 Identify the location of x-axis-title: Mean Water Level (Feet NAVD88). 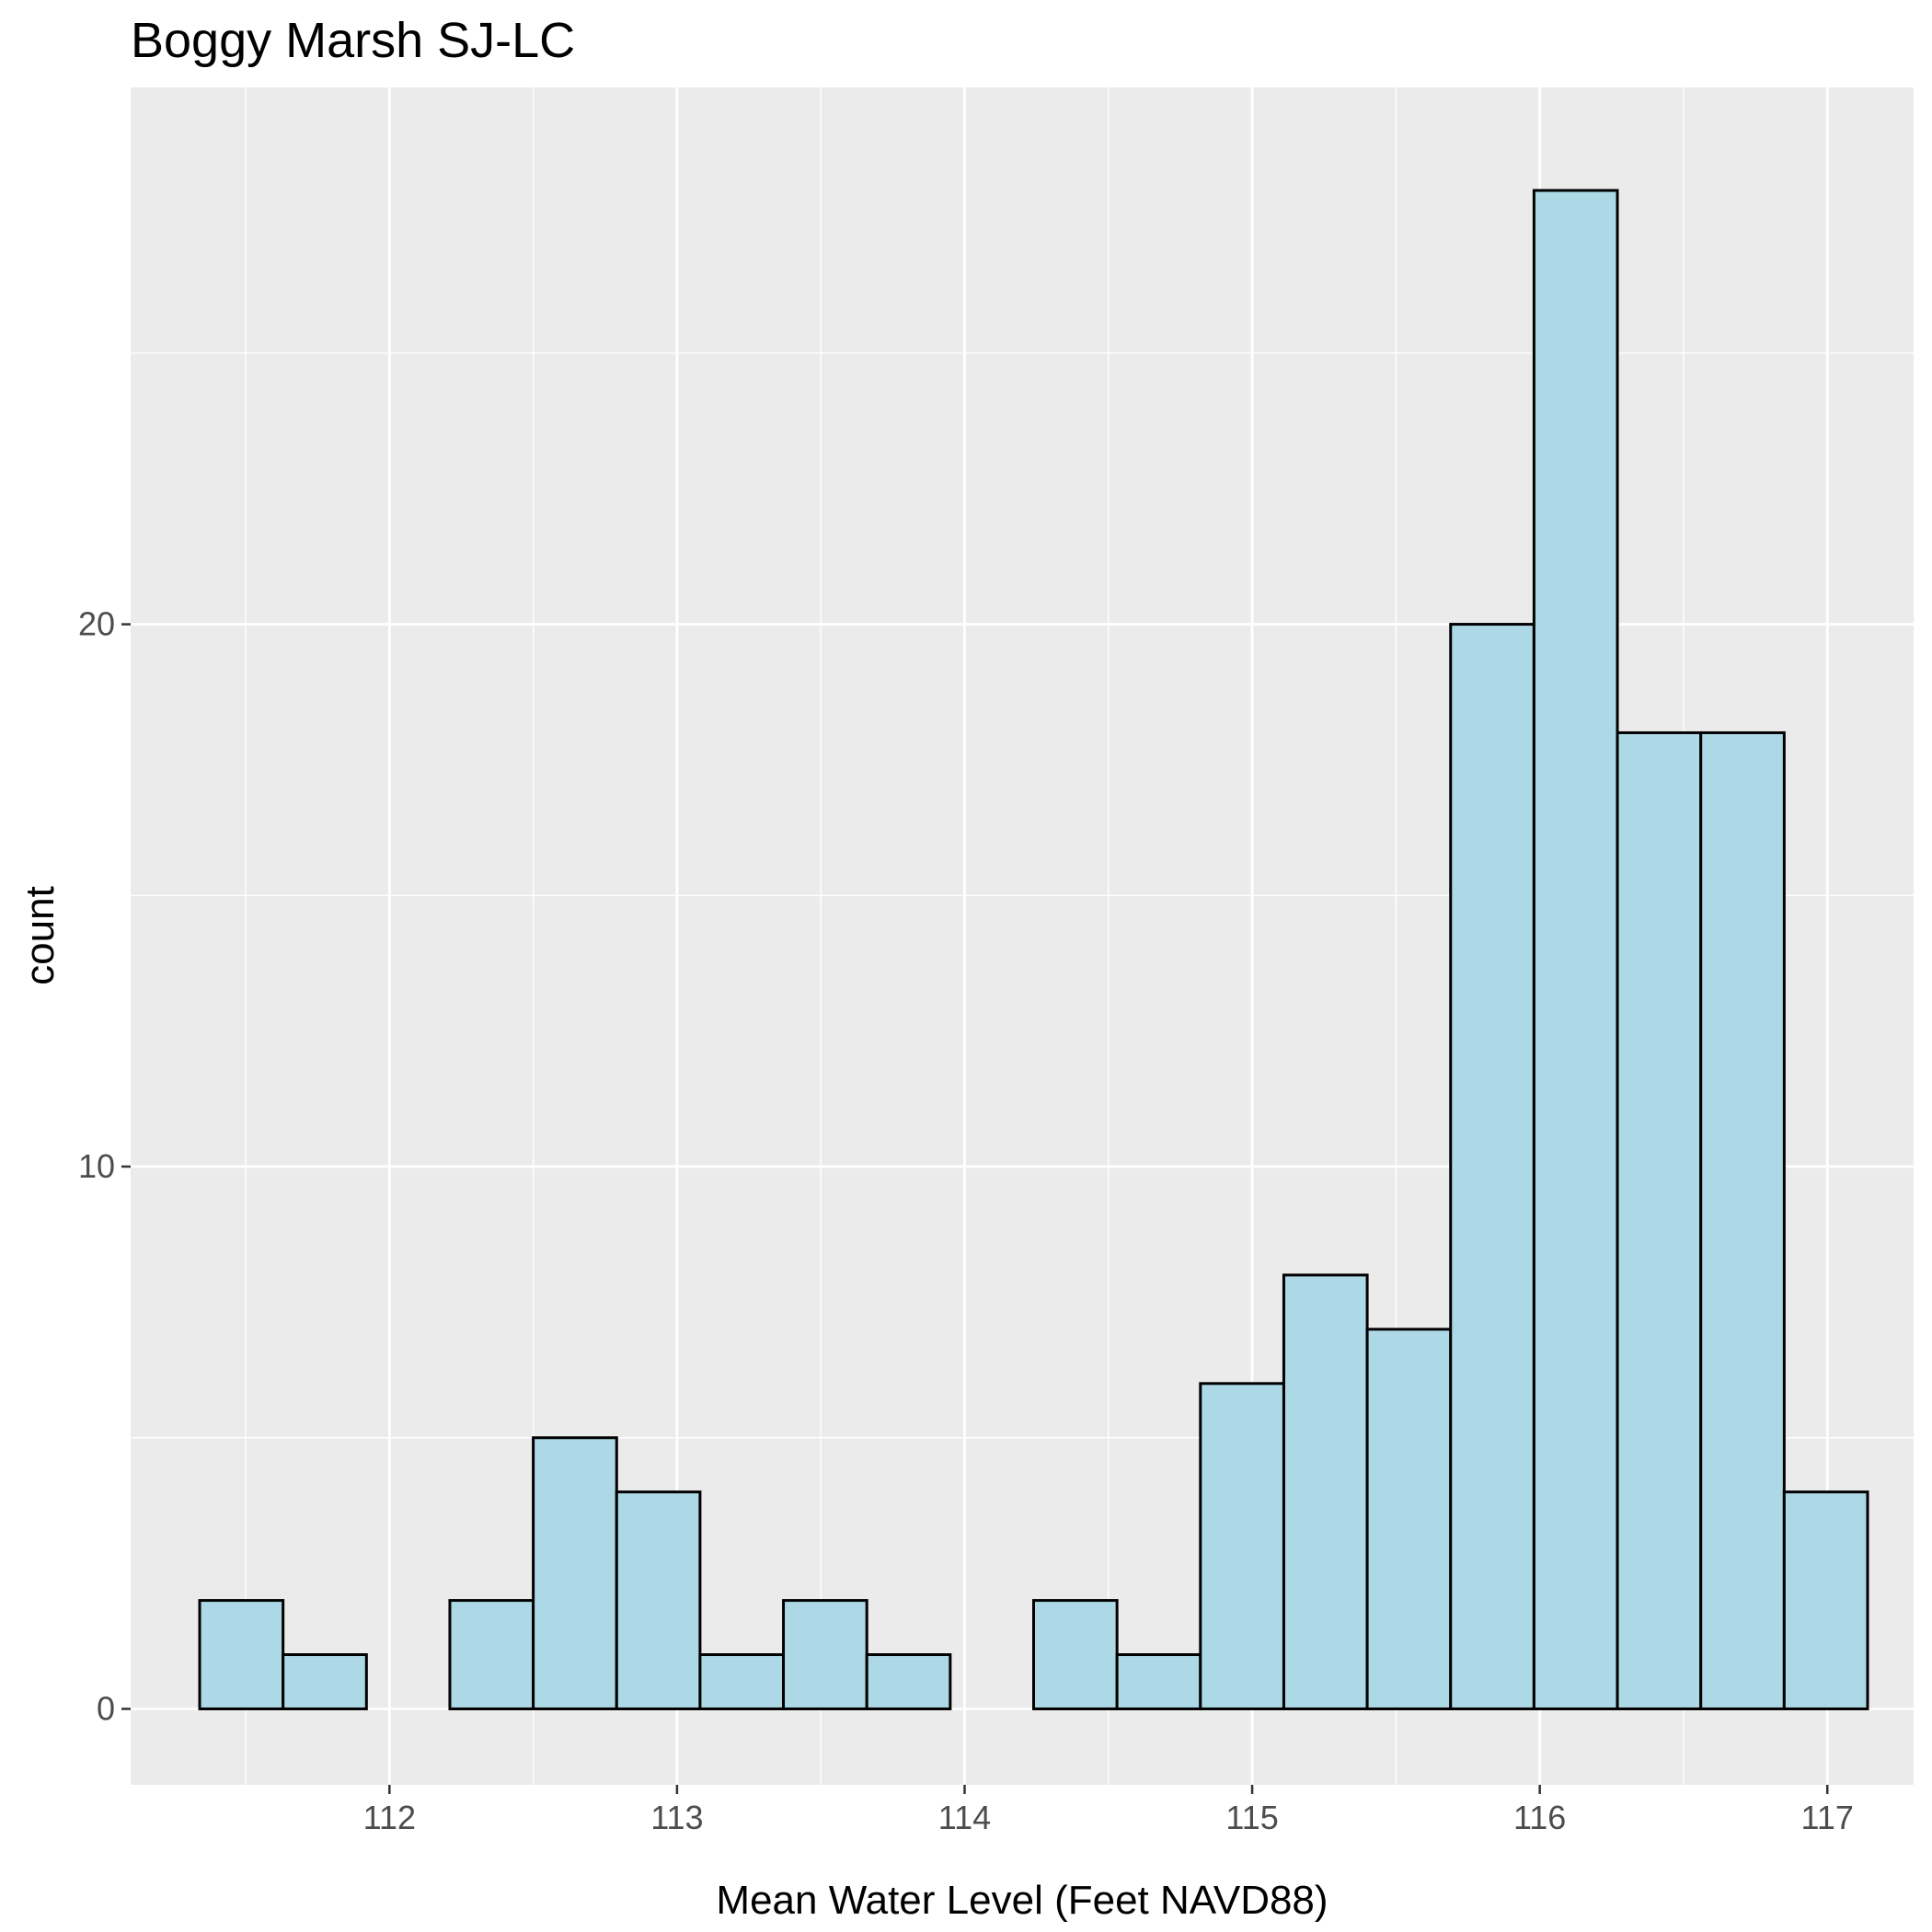
(1022, 1901).